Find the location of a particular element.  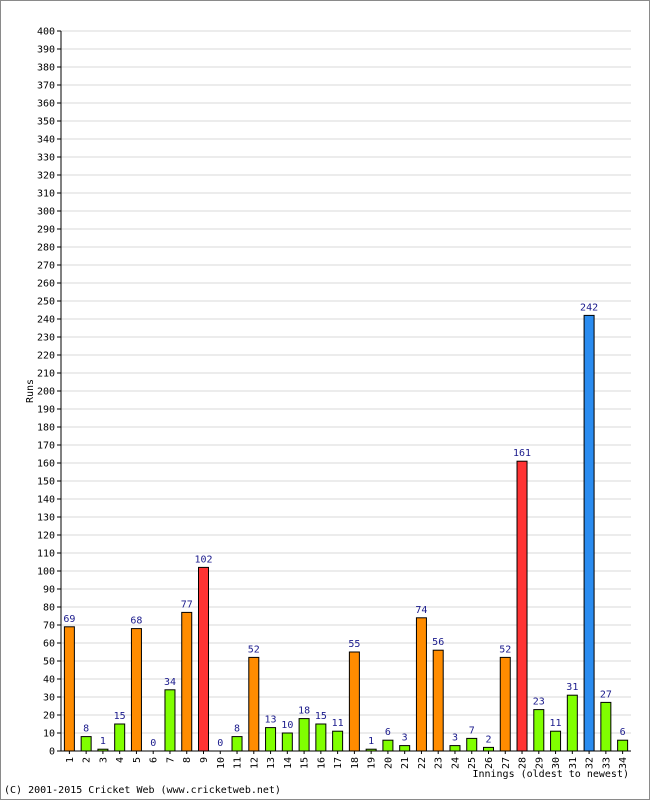

x-tick-label: 13 is located at coordinates (271, 763).